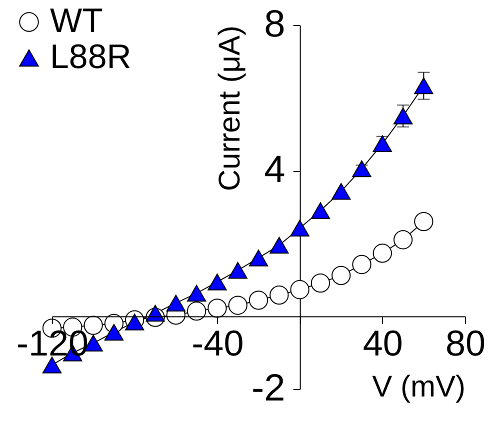  Describe the element at coordinates (91, 57) in the screenshot. I see `legend-label: L88R` at that location.